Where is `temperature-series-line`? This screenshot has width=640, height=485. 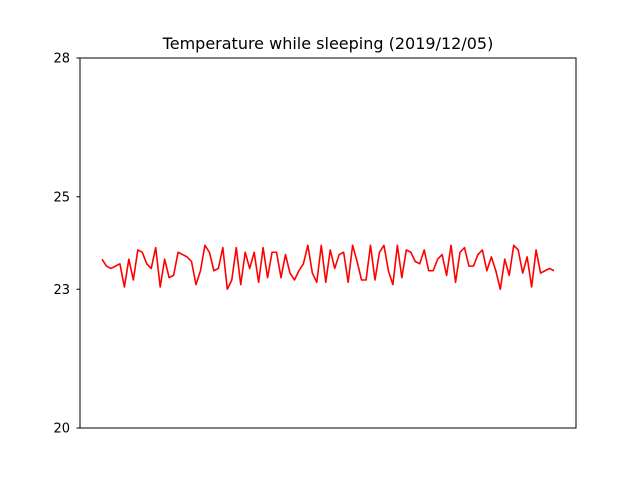
temperature-series-line is located at coordinates (328, 267).